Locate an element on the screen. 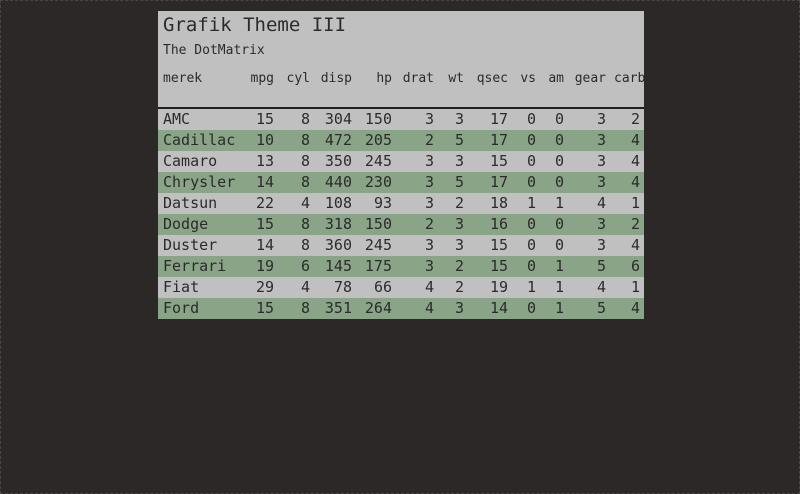 This screenshot has height=494, width=800. column-header: drat is located at coordinates (417, 90).